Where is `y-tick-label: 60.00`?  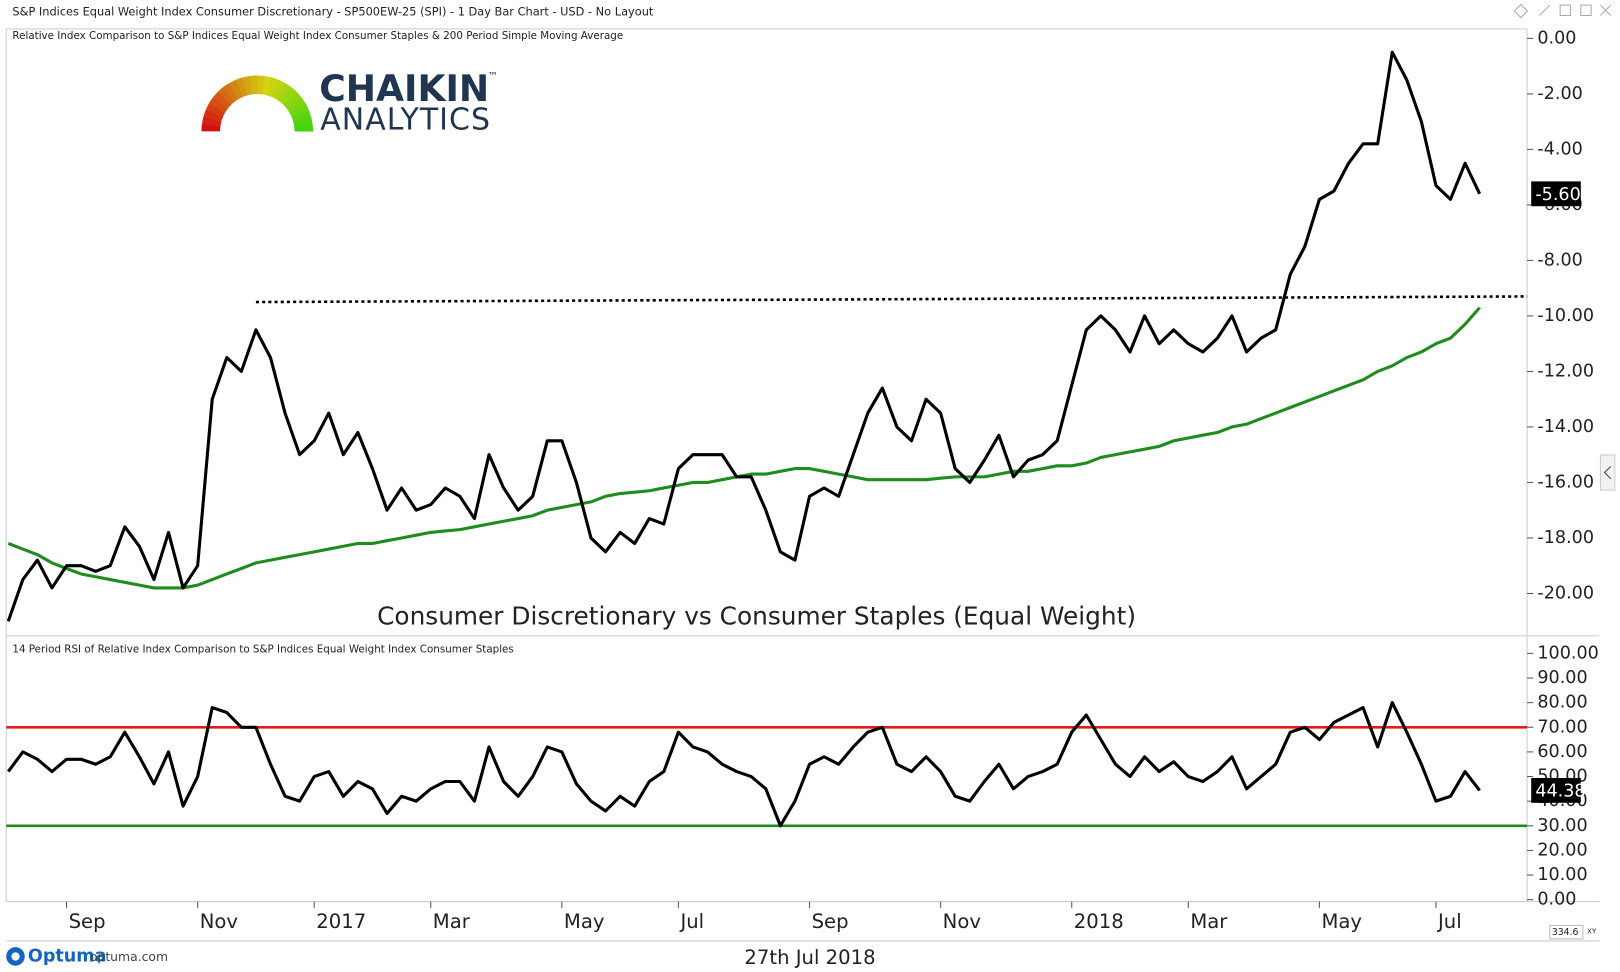 y-tick-label: 60.00 is located at coordinates (1562, 752).